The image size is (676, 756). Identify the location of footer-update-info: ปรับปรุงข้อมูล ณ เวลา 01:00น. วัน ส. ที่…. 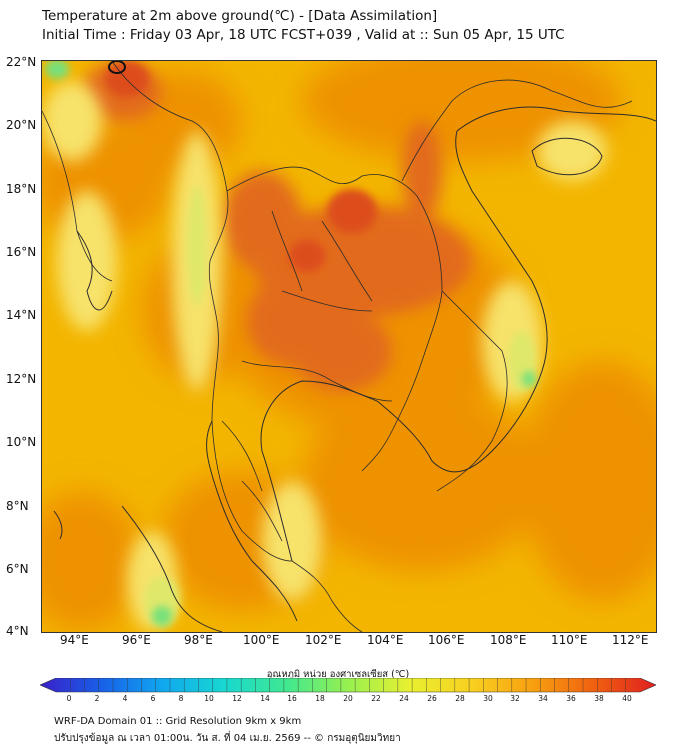
(227, 738).